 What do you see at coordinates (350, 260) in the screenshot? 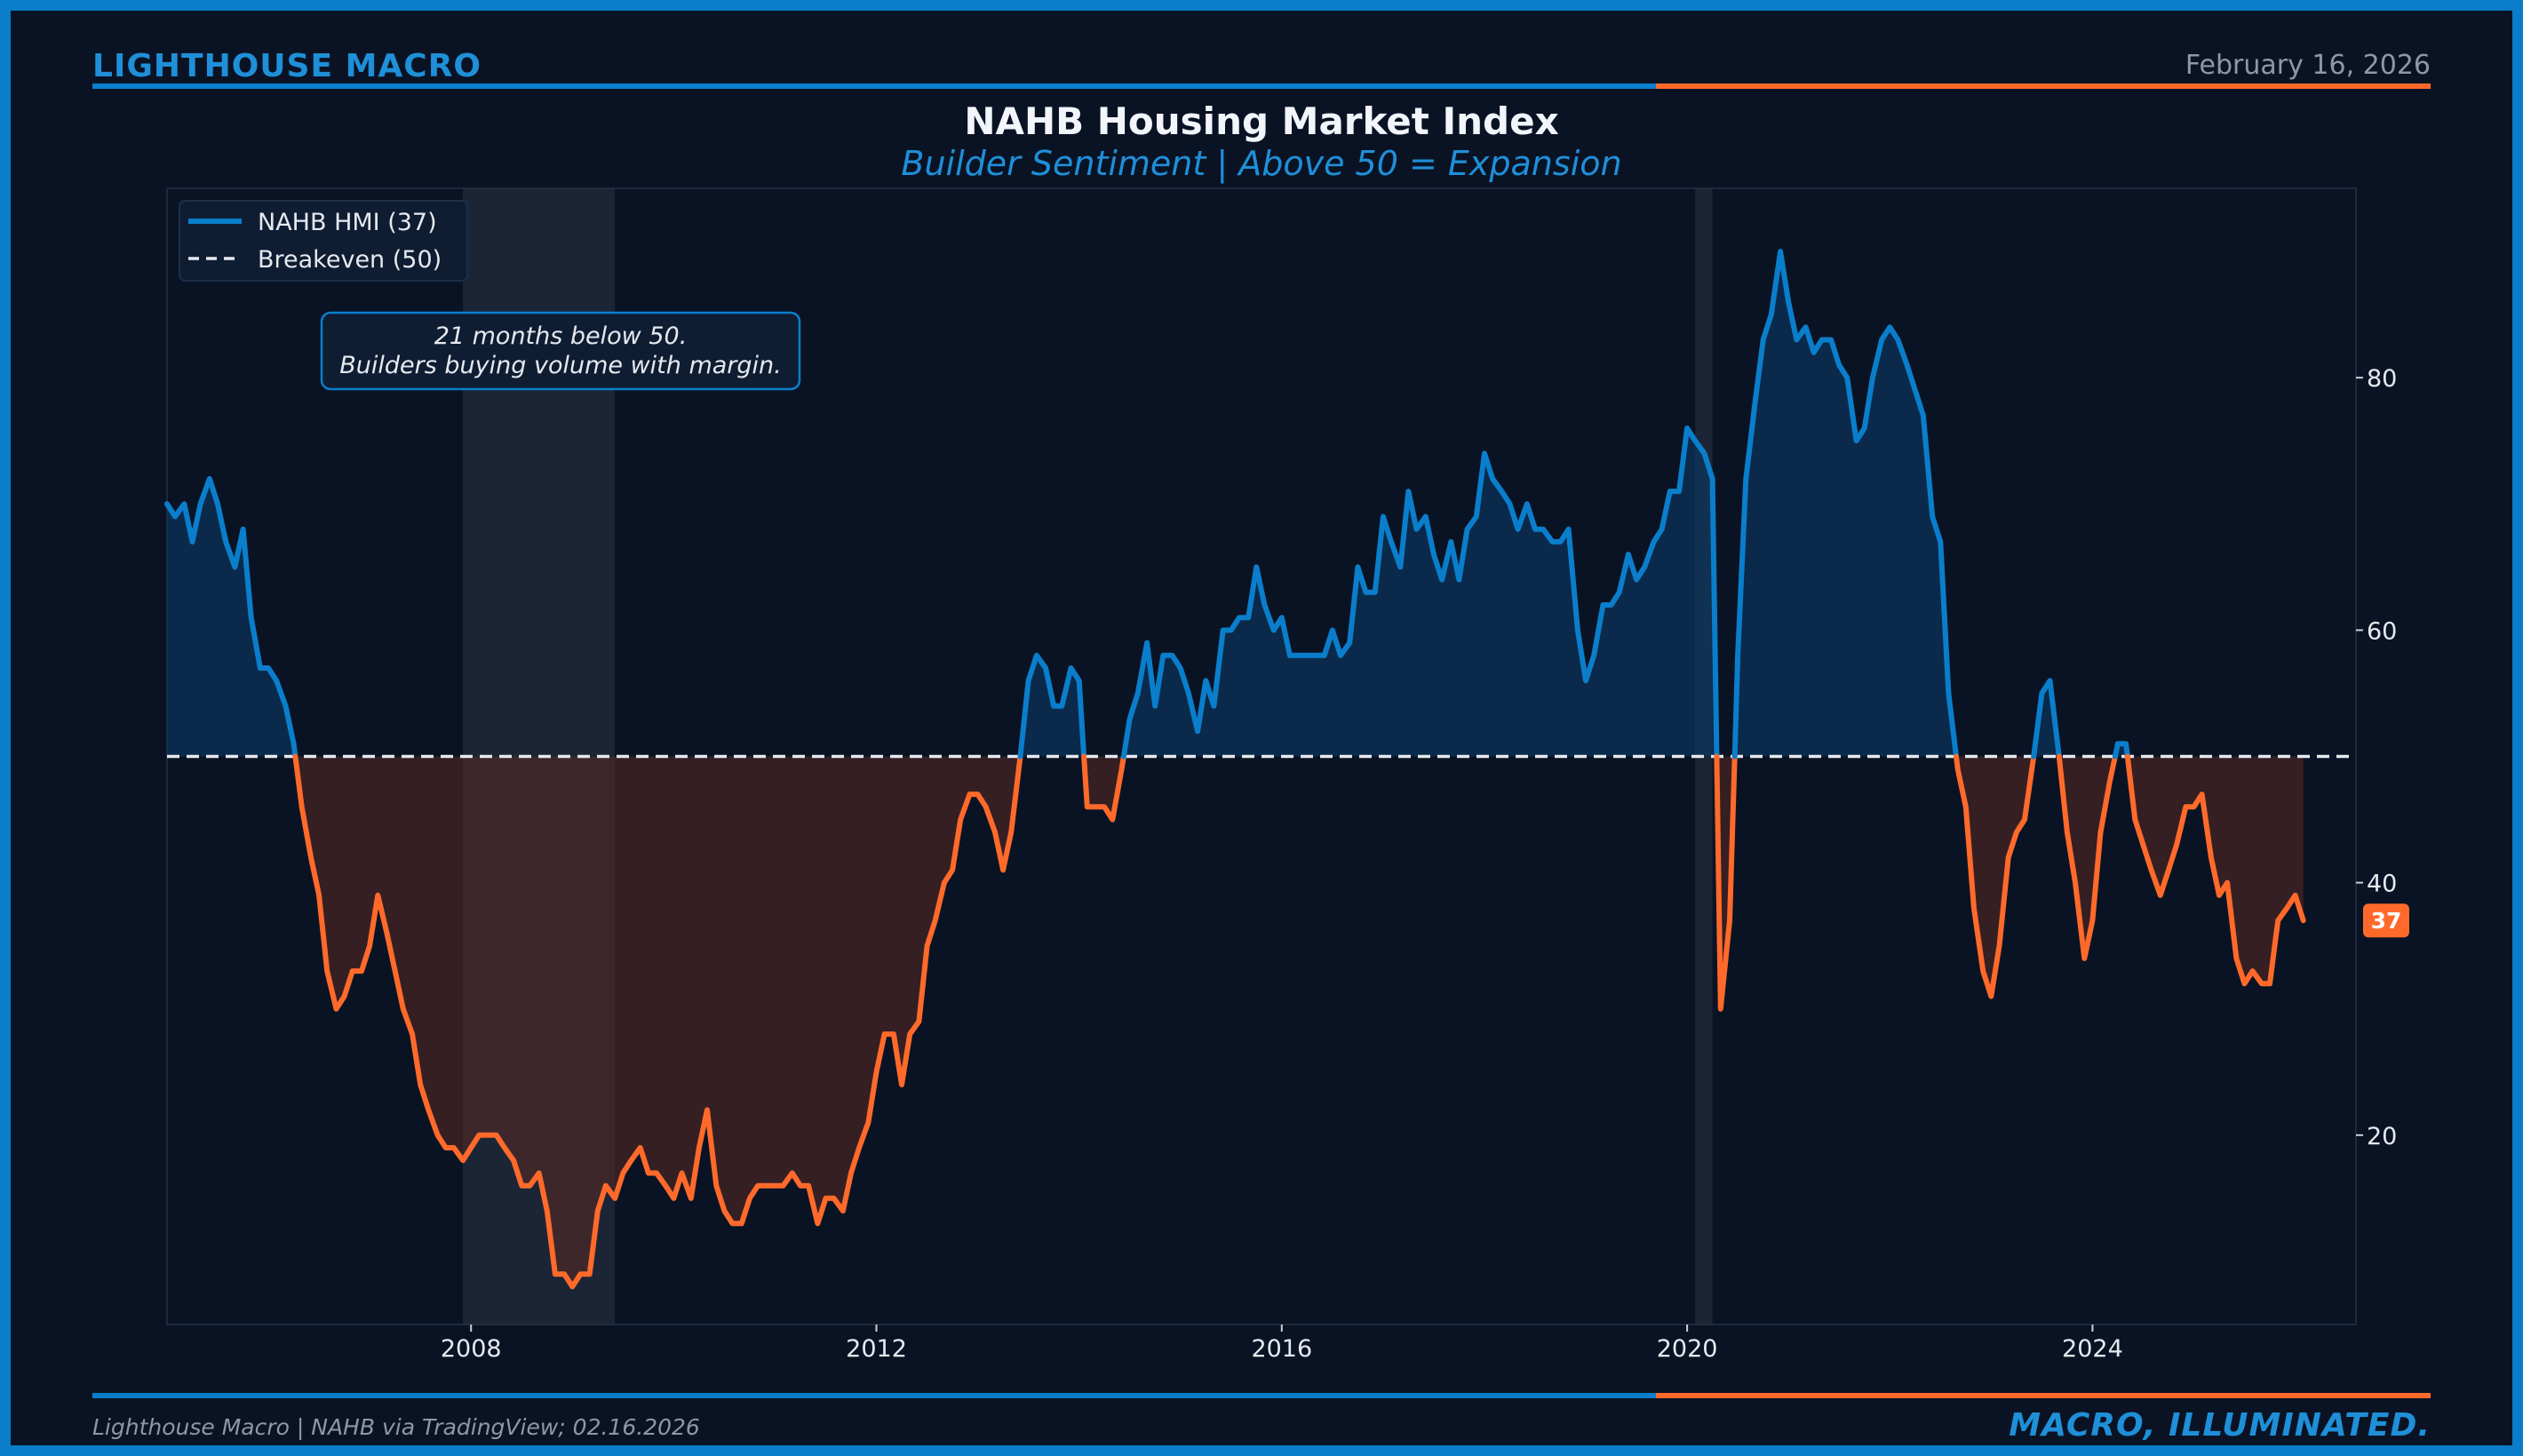
I see `legend-label-breakeven: Breakeven (50)` at bounding box center [350, 260].